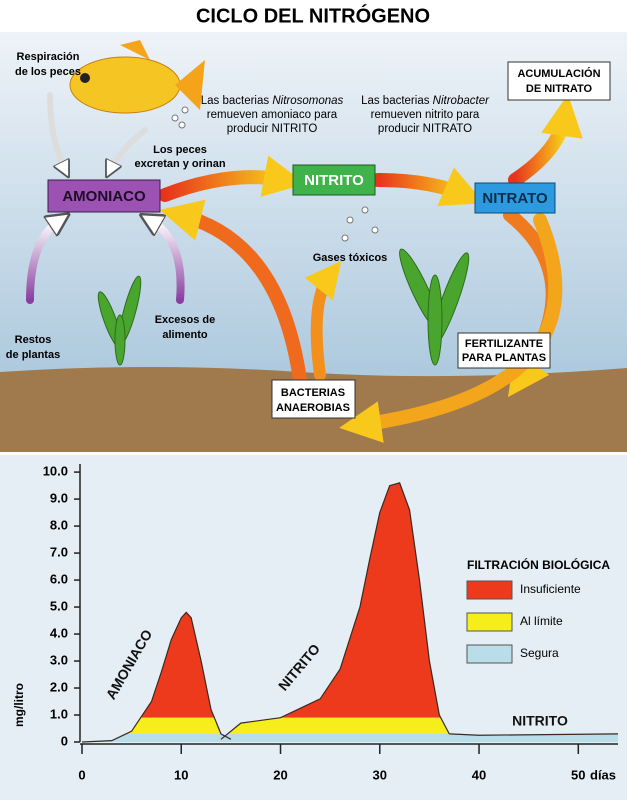  I want to click on y-tick-label: 7.0, so click(59, 552).